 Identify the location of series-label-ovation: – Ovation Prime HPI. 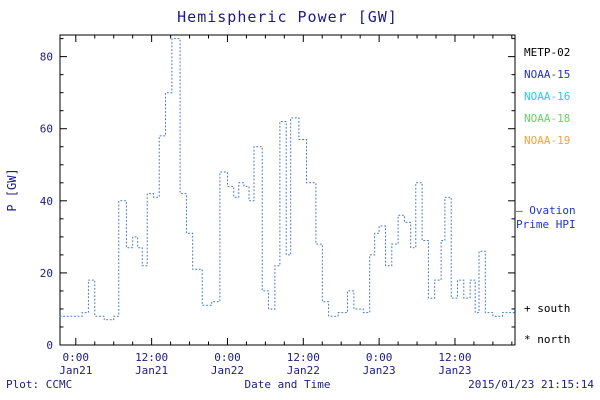
(546, 218).